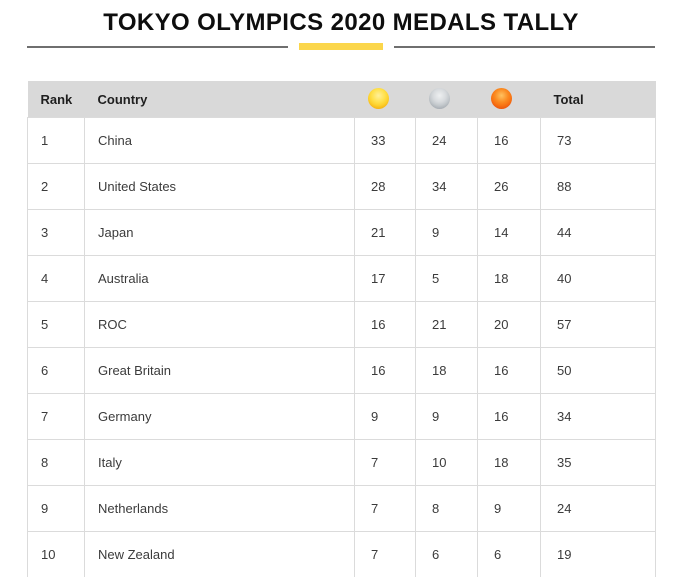 Image resolution: width=682 pixels, height=577 pixels. What do you see at coordinates (56, 324) in the screenshot?
I see `rank-cell: 5` at bounding box center [56, 324].